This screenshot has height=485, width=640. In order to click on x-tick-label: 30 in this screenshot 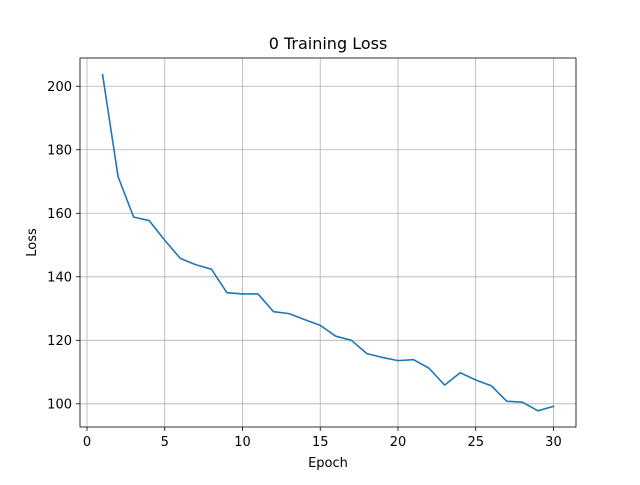, I will do `click(553, 442)`.